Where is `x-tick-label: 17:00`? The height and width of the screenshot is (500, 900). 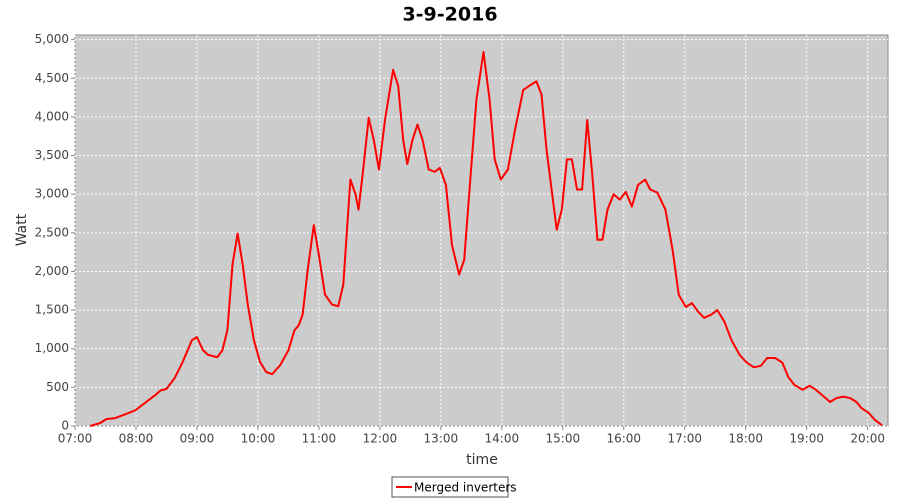
x-tick-label: 17:00 is located at coordinates (684, 439).